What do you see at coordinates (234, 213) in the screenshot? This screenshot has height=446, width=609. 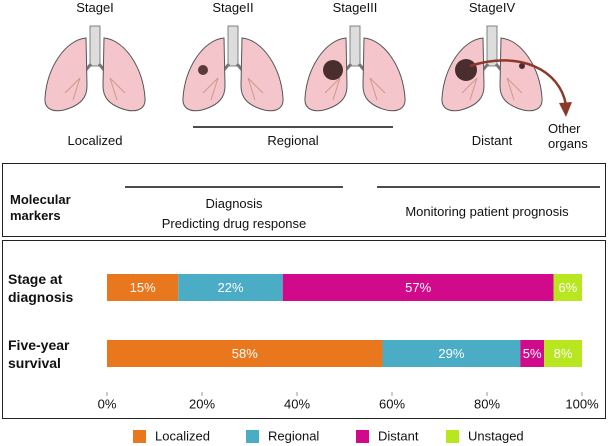 I see `markers-early: Diagnosis Predicting drug response` at bounding box center [234, 213].